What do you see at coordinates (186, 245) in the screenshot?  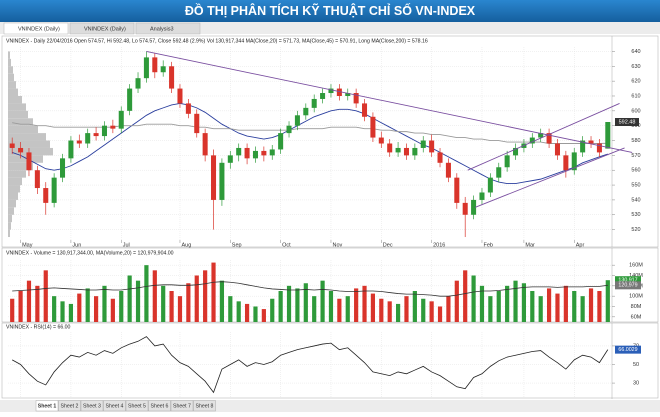 I see `x-tick-label: Aug` at bounding box center [186, 245].